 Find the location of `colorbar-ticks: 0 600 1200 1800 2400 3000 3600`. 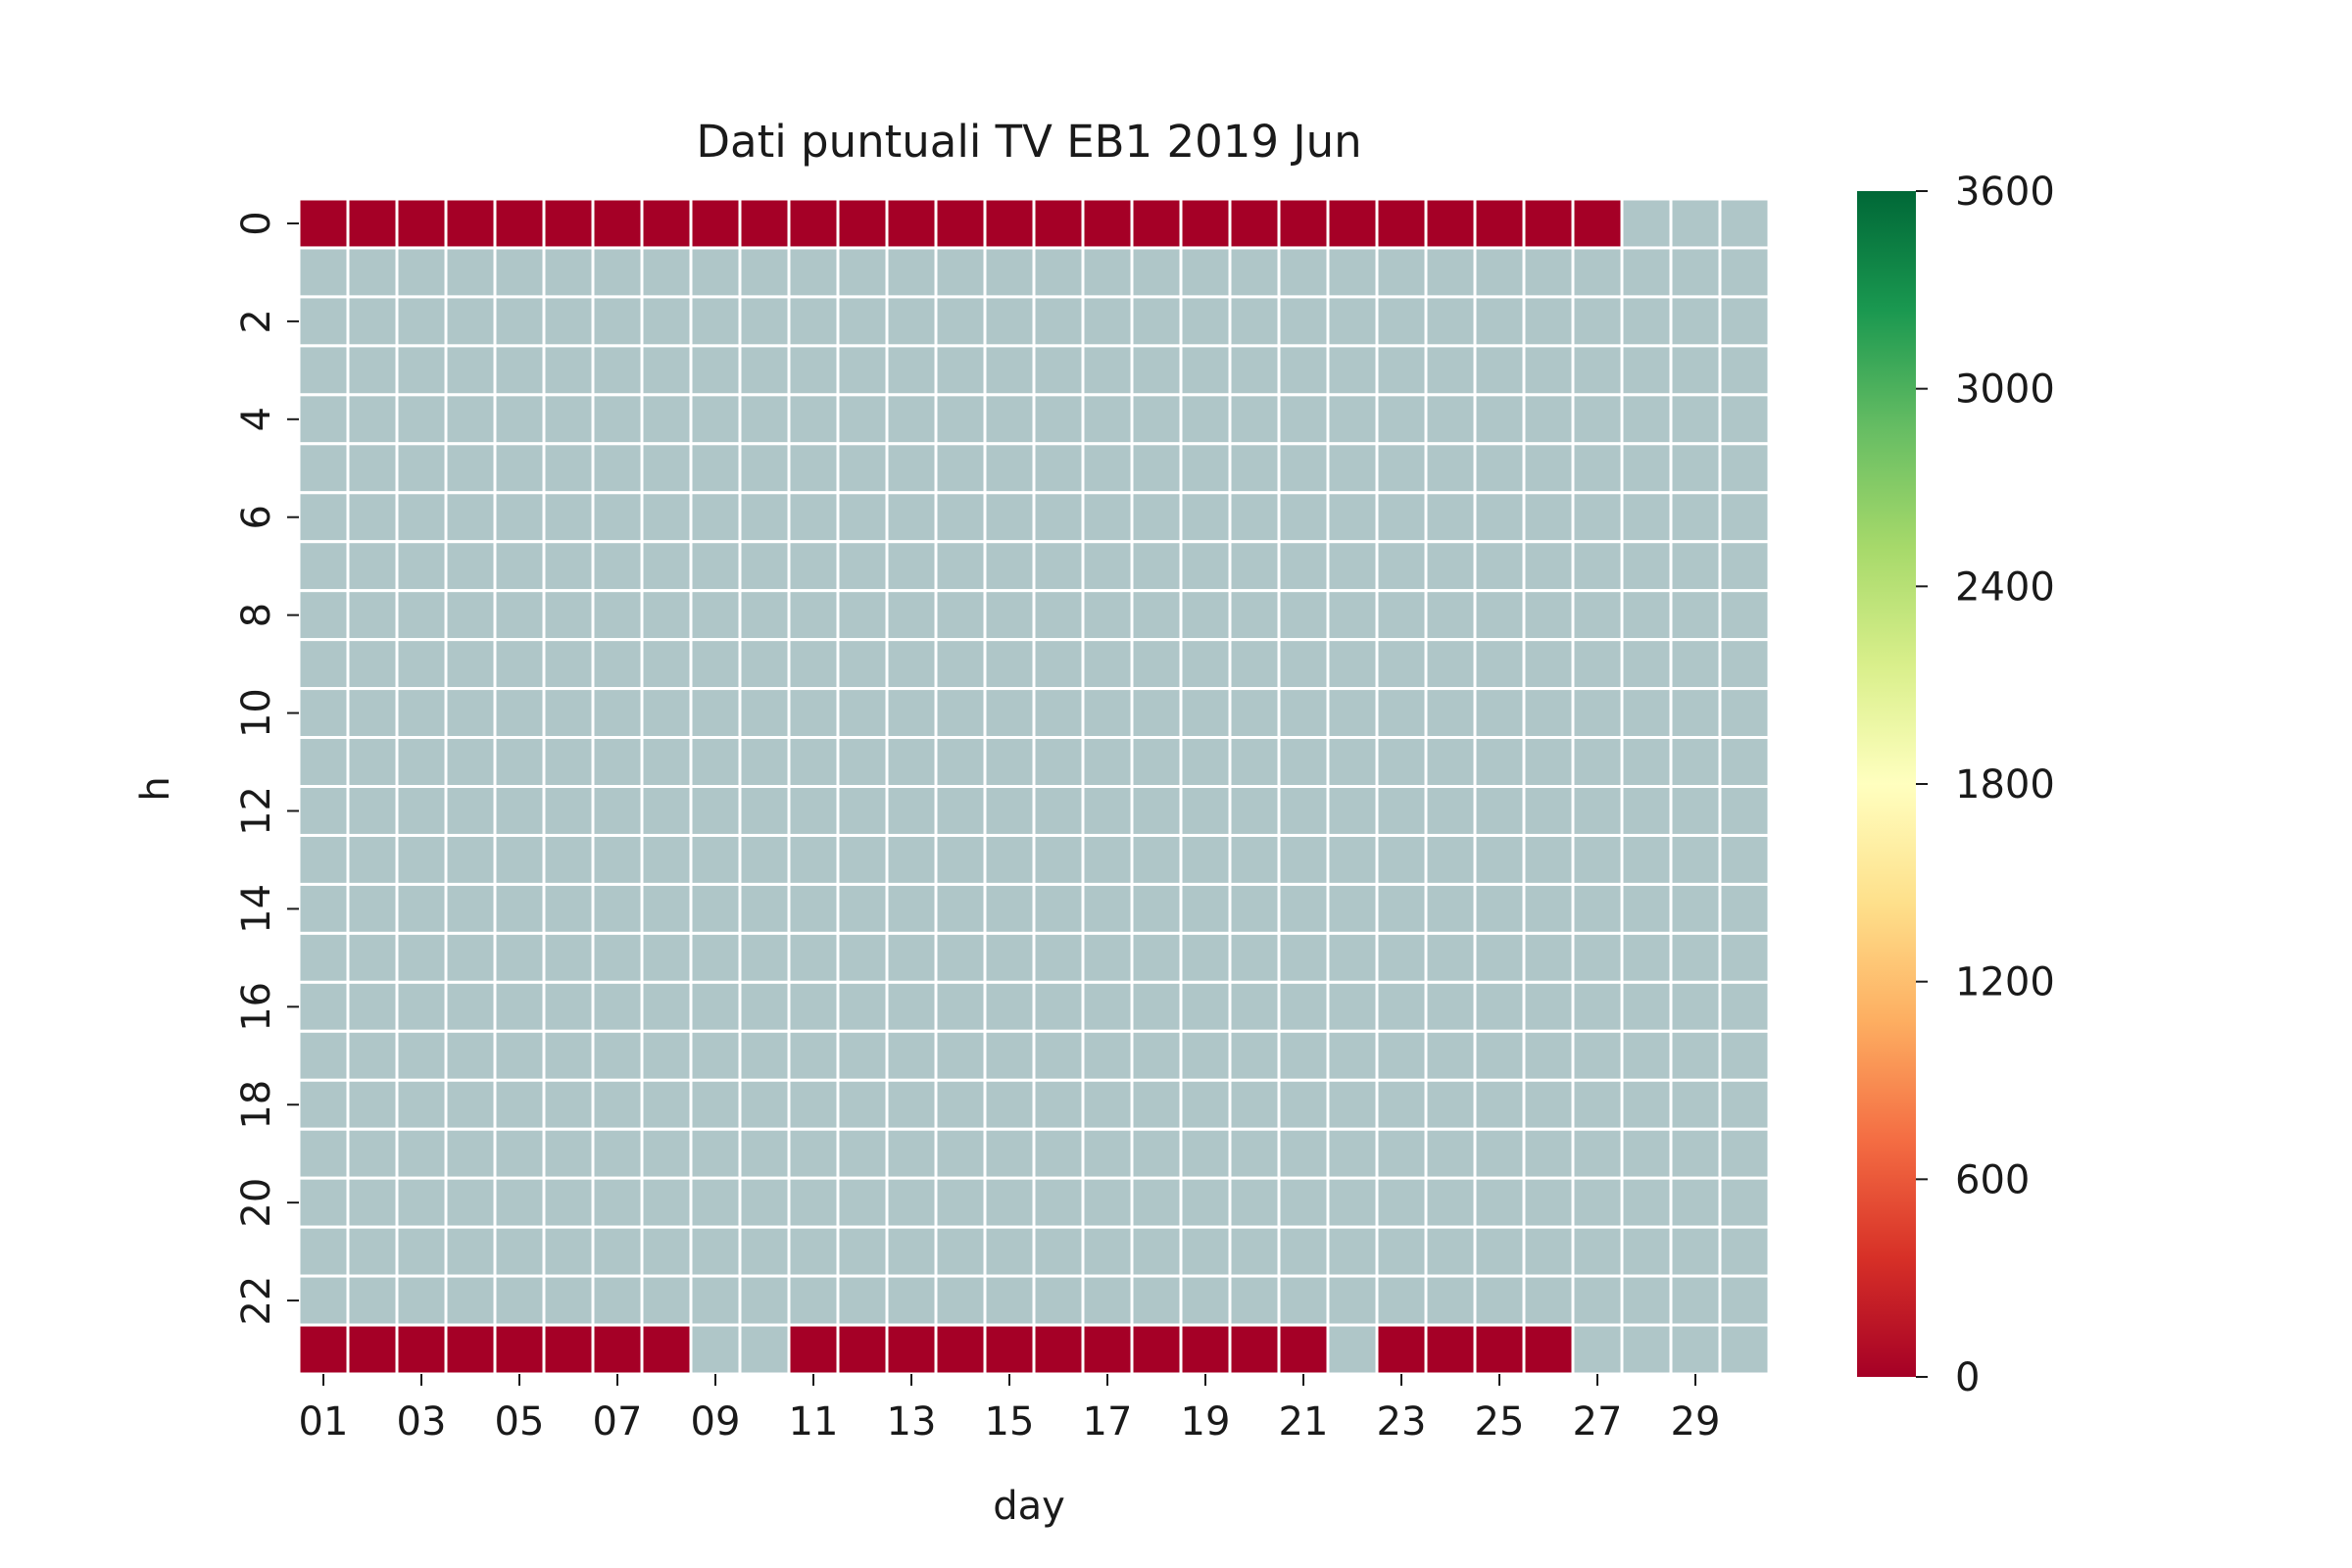

colorbar-ticks: 0 600 1200 1800 2400 3000 3600 is located at coordinates (1985, 785).